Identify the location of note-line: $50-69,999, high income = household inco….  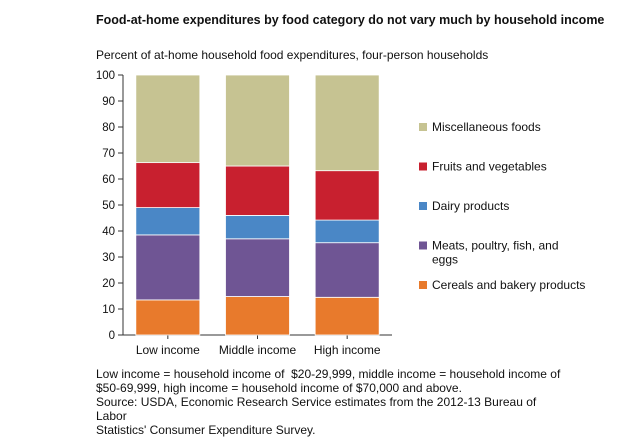
(279, 388).